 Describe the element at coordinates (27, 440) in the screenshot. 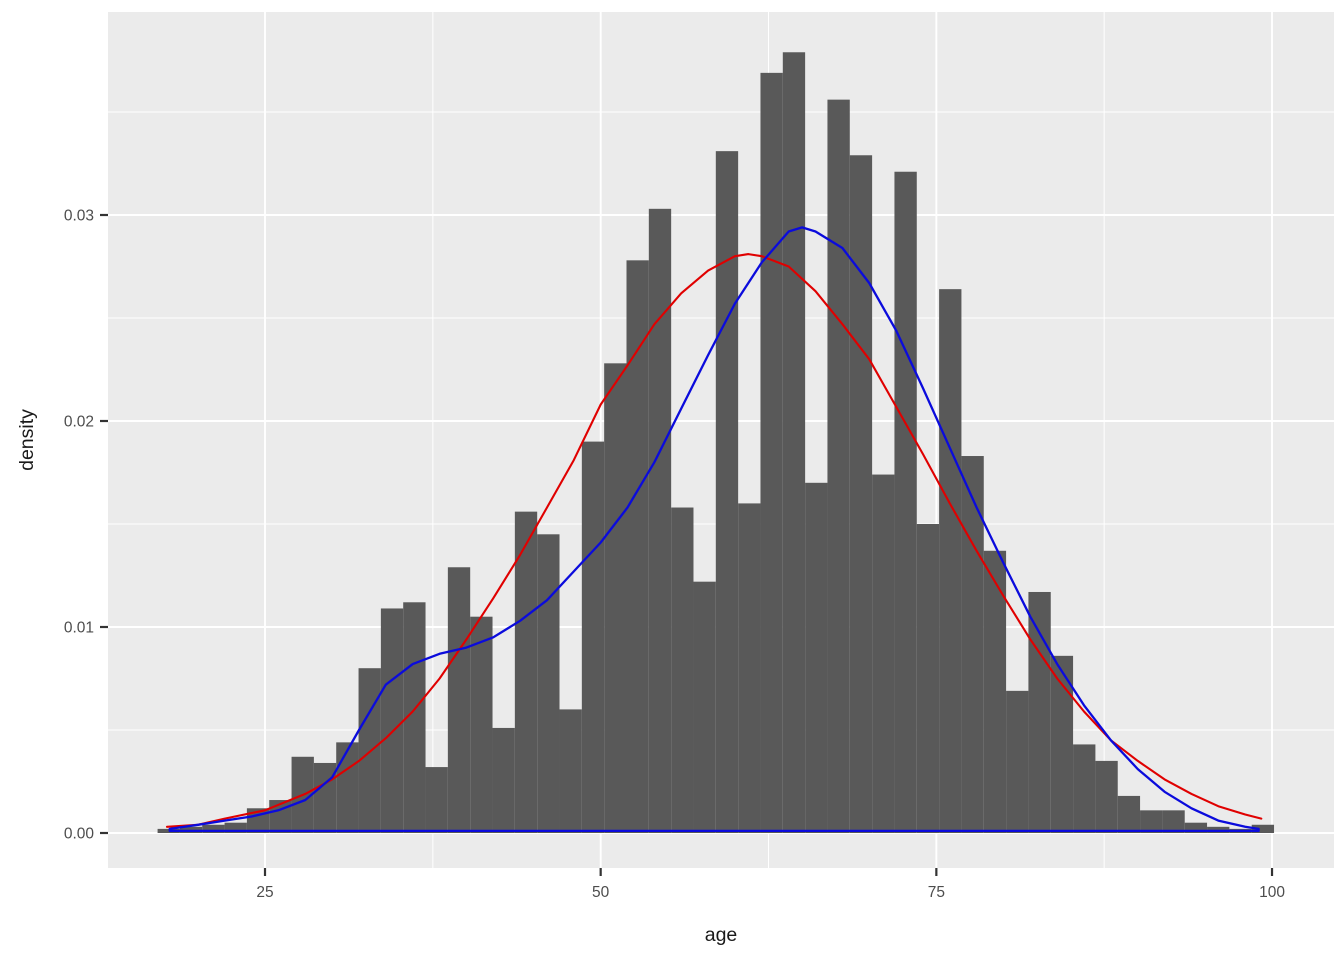

I see `y-axis-title: density` at that location.